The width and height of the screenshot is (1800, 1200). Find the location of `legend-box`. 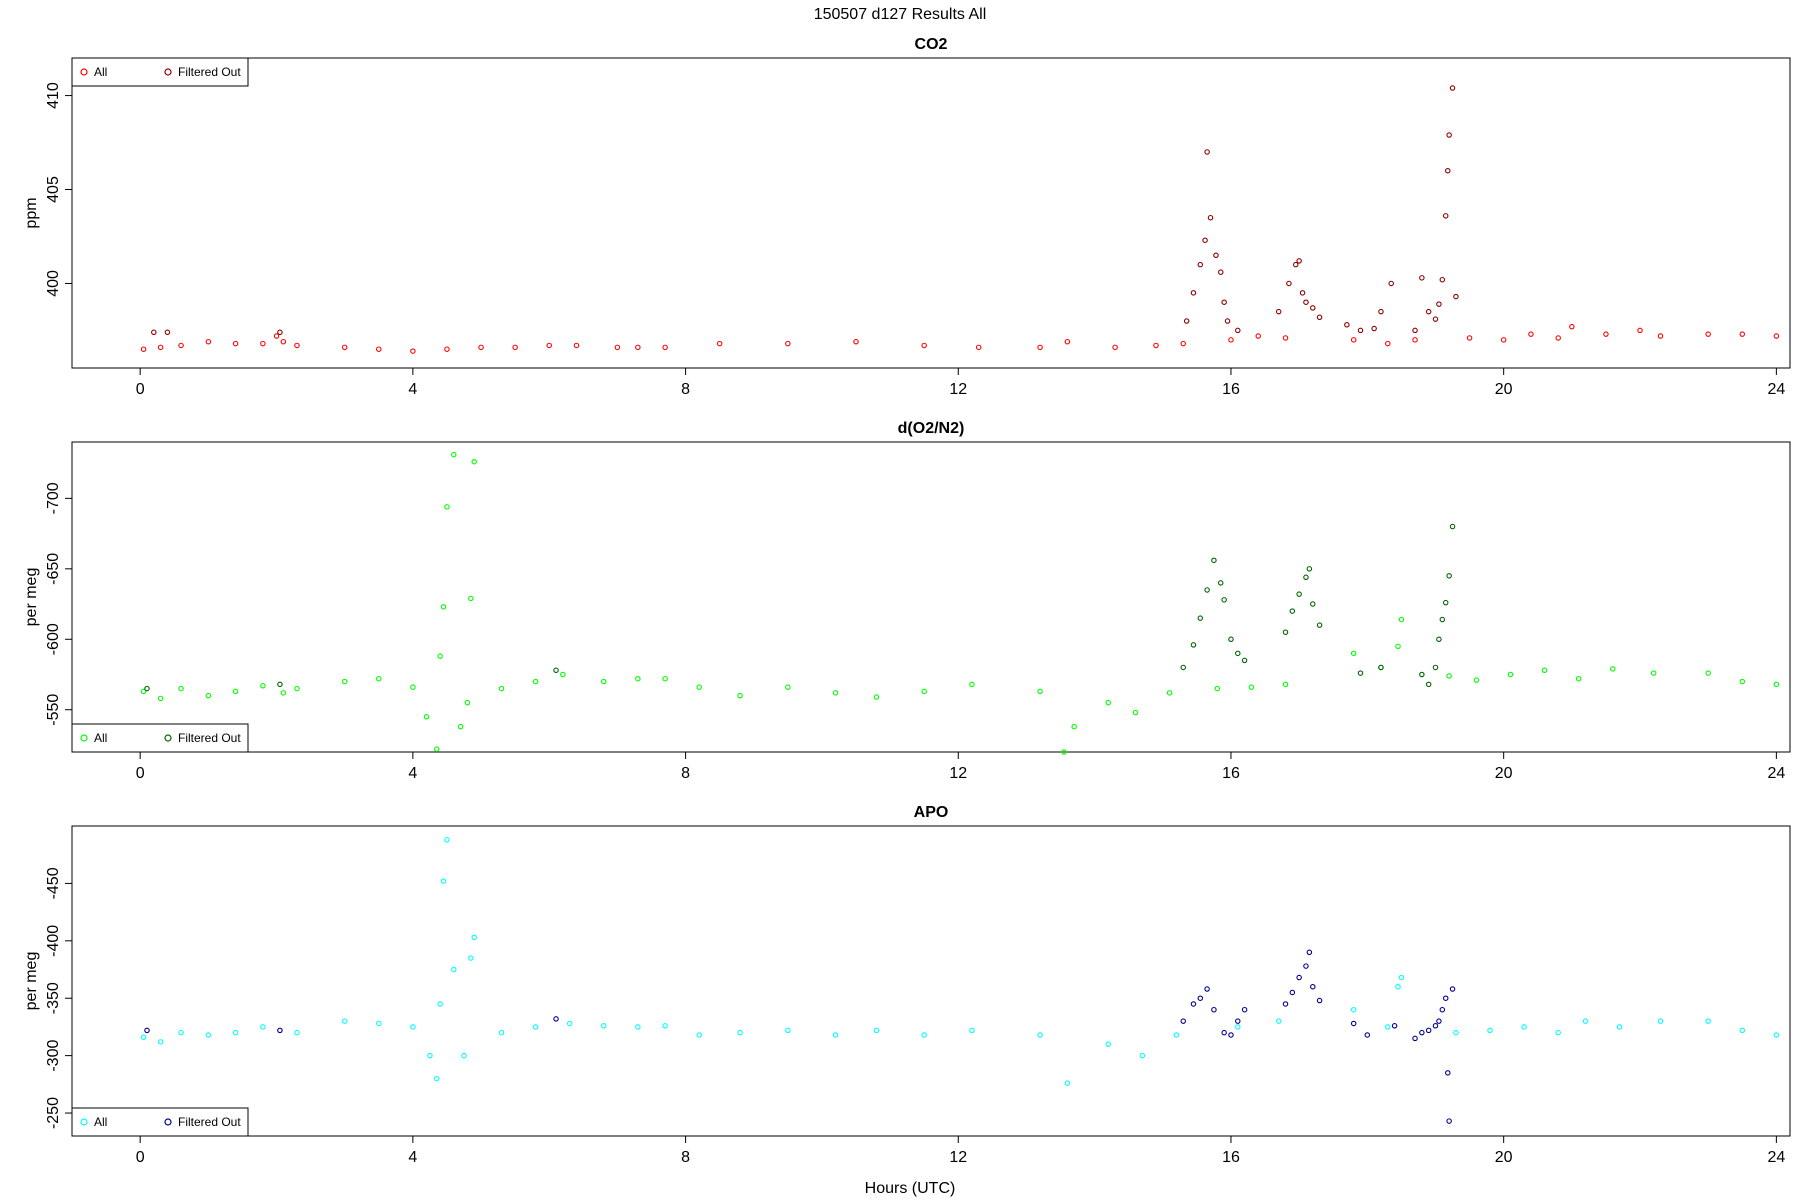

legend-box is located at coordinates (160, 738).